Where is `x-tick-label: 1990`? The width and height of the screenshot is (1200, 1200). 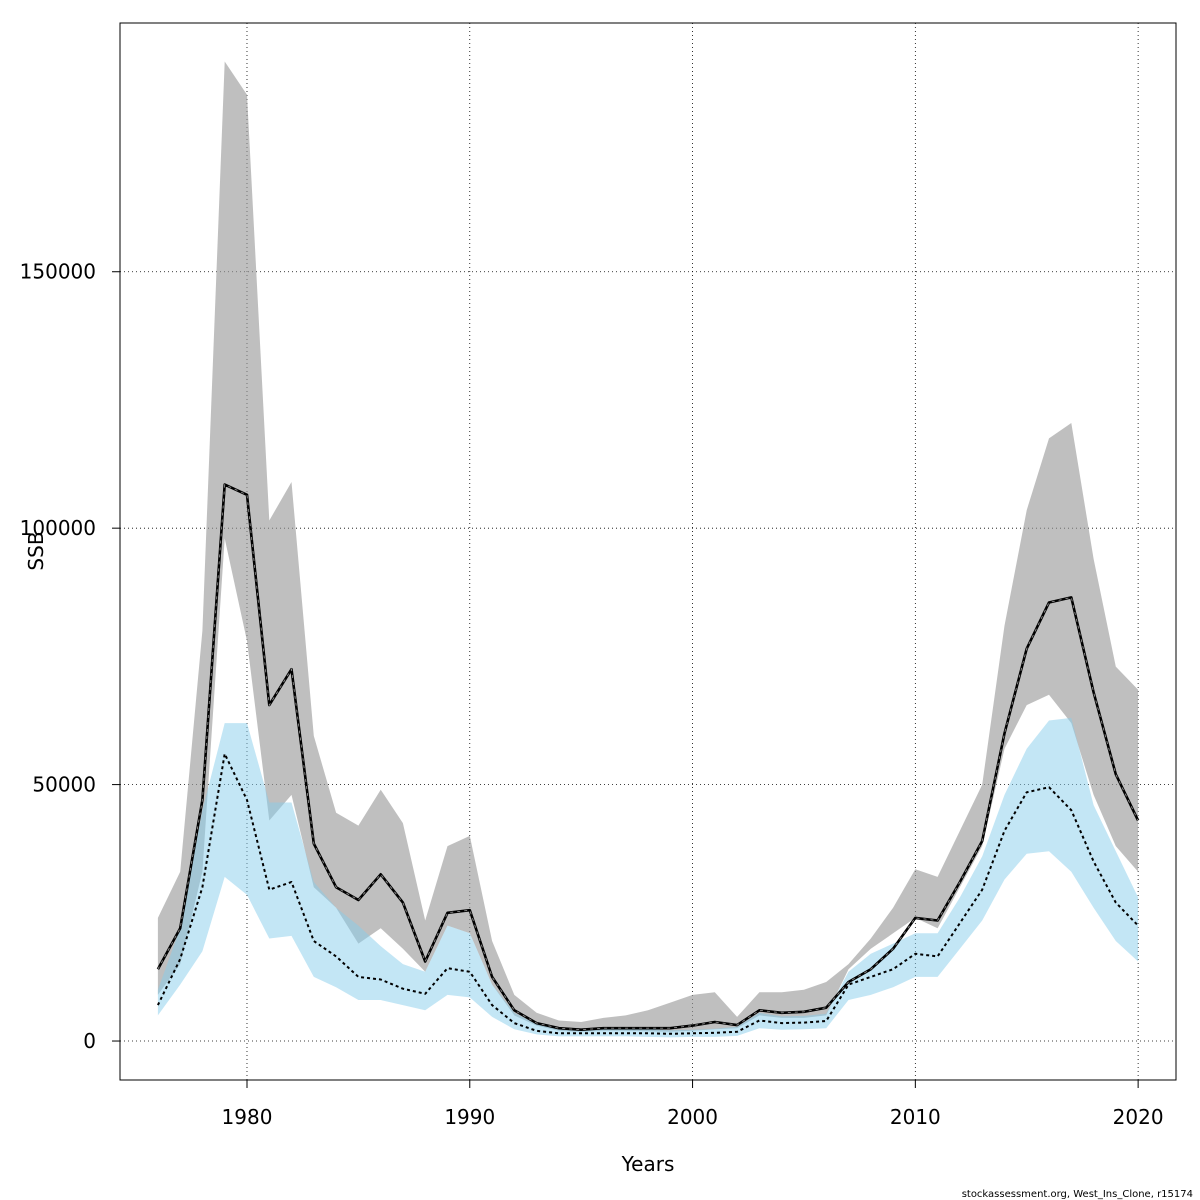
x-tick-label: 1990 is located at coordinates (469, 1117).